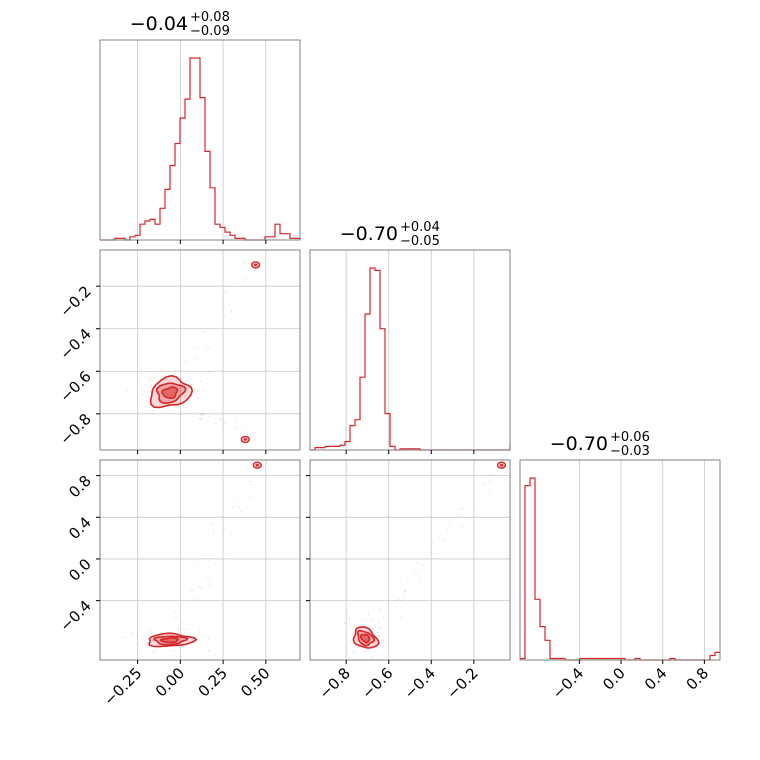 This screenshot has width=760, height=760. I want to click on x-tick-label: 0.8, so click(698, 679).